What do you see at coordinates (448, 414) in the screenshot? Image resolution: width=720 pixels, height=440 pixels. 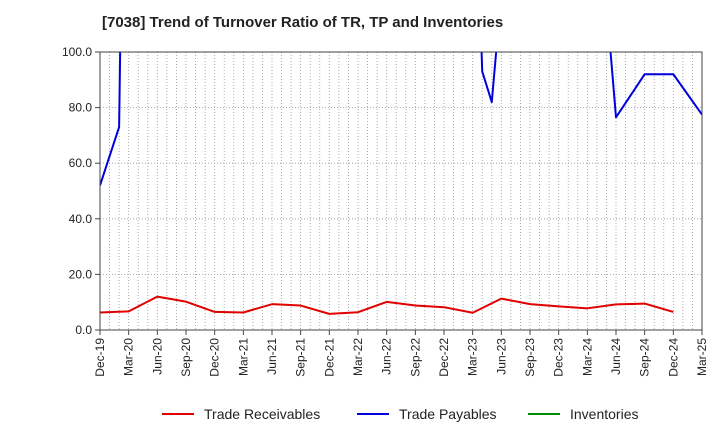 I see `legend-label: Trade Payables` at bounding box center [448, 414].